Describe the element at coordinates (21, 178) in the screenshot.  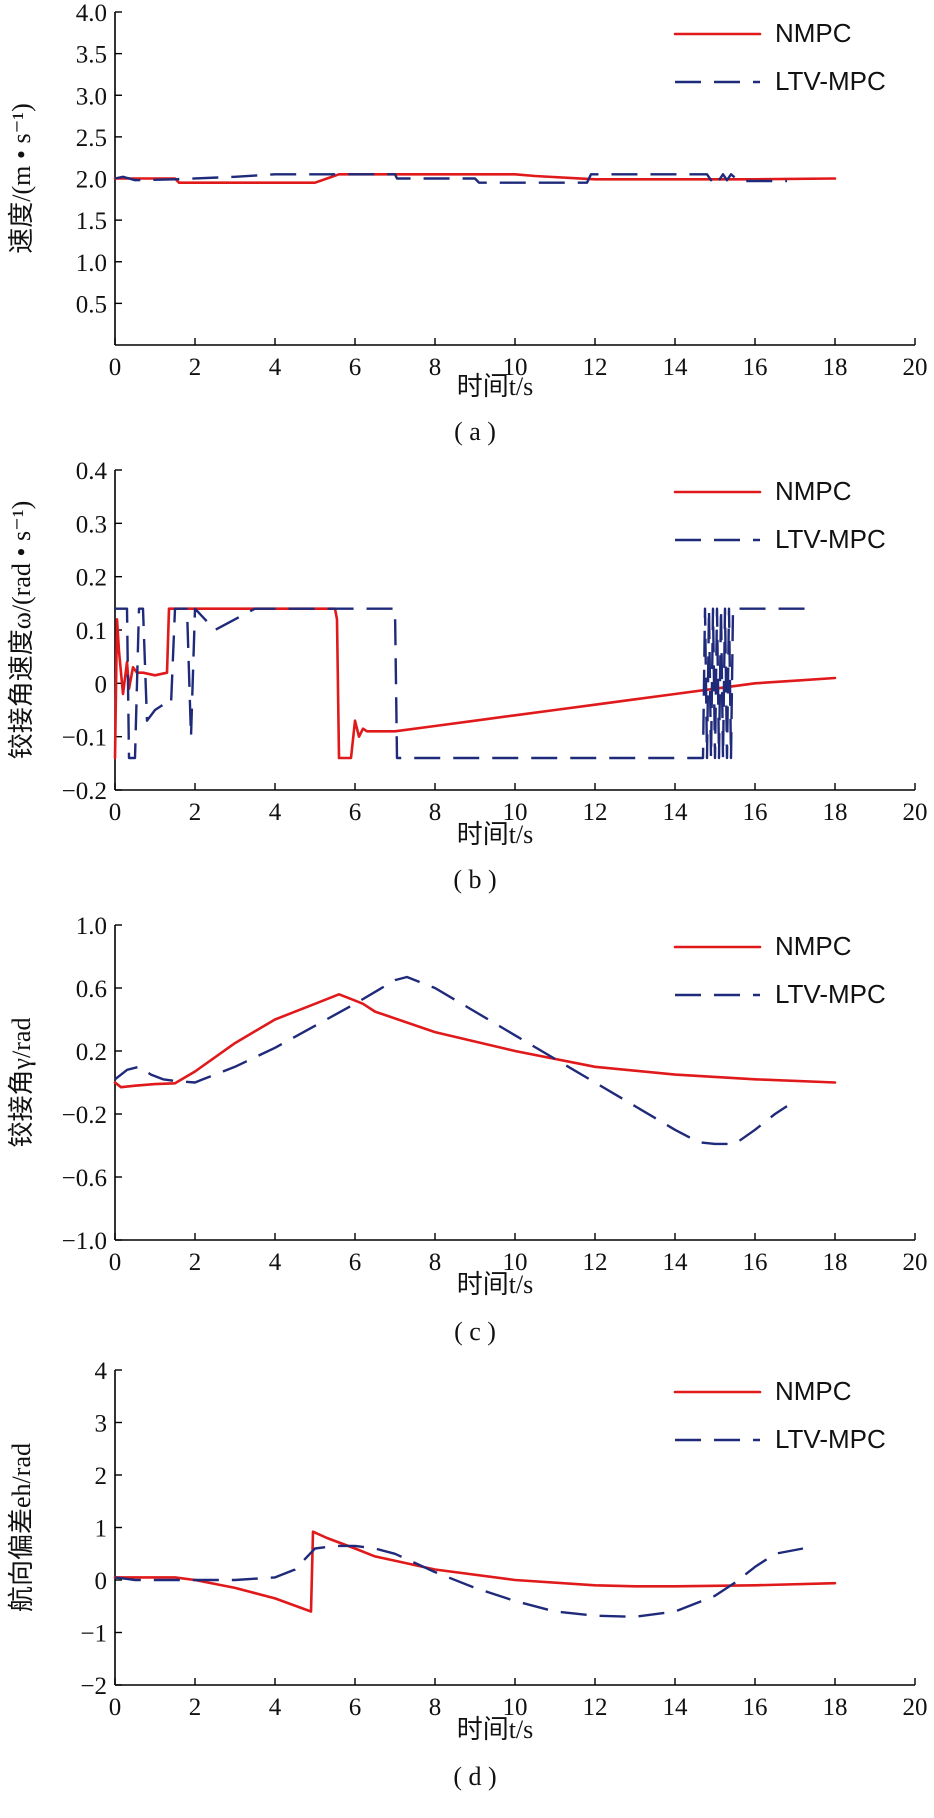
I see `y-axis-title: 速度/(m • s⁻¹)` at that location.